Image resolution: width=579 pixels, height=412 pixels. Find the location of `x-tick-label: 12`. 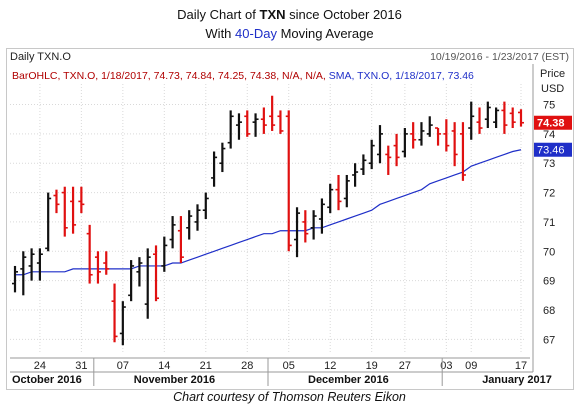

x-tick-label: 12 is located at coordinates (330, 366).